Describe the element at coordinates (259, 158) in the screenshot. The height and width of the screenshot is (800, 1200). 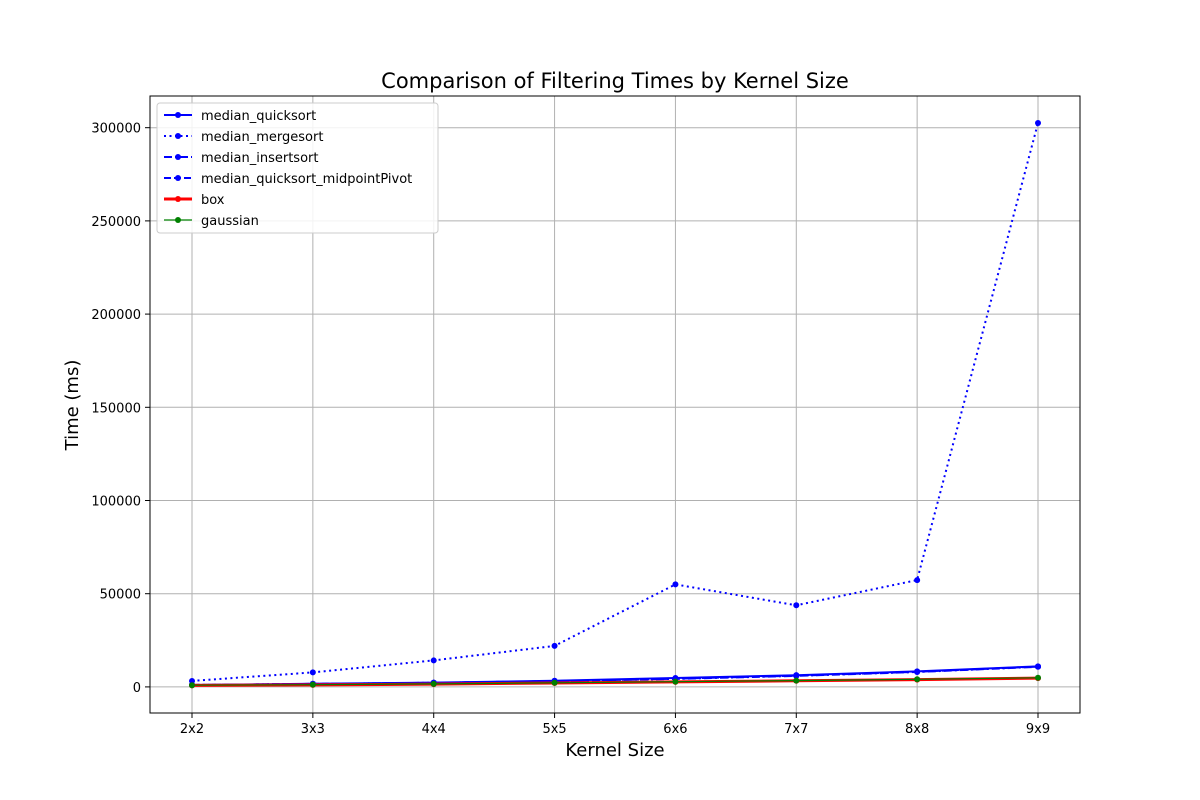
I see `legend-label: median_insertsort` at that location.